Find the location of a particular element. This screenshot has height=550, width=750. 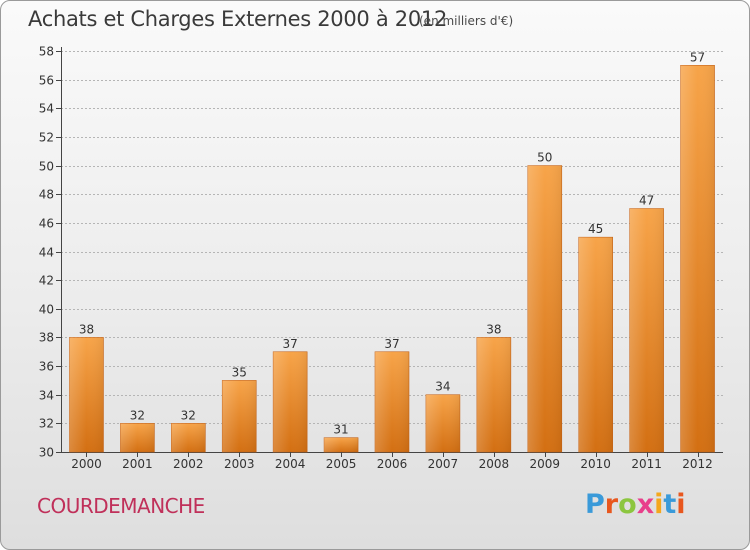

y-tick-label: 46 is located at coordinates (46, 224).